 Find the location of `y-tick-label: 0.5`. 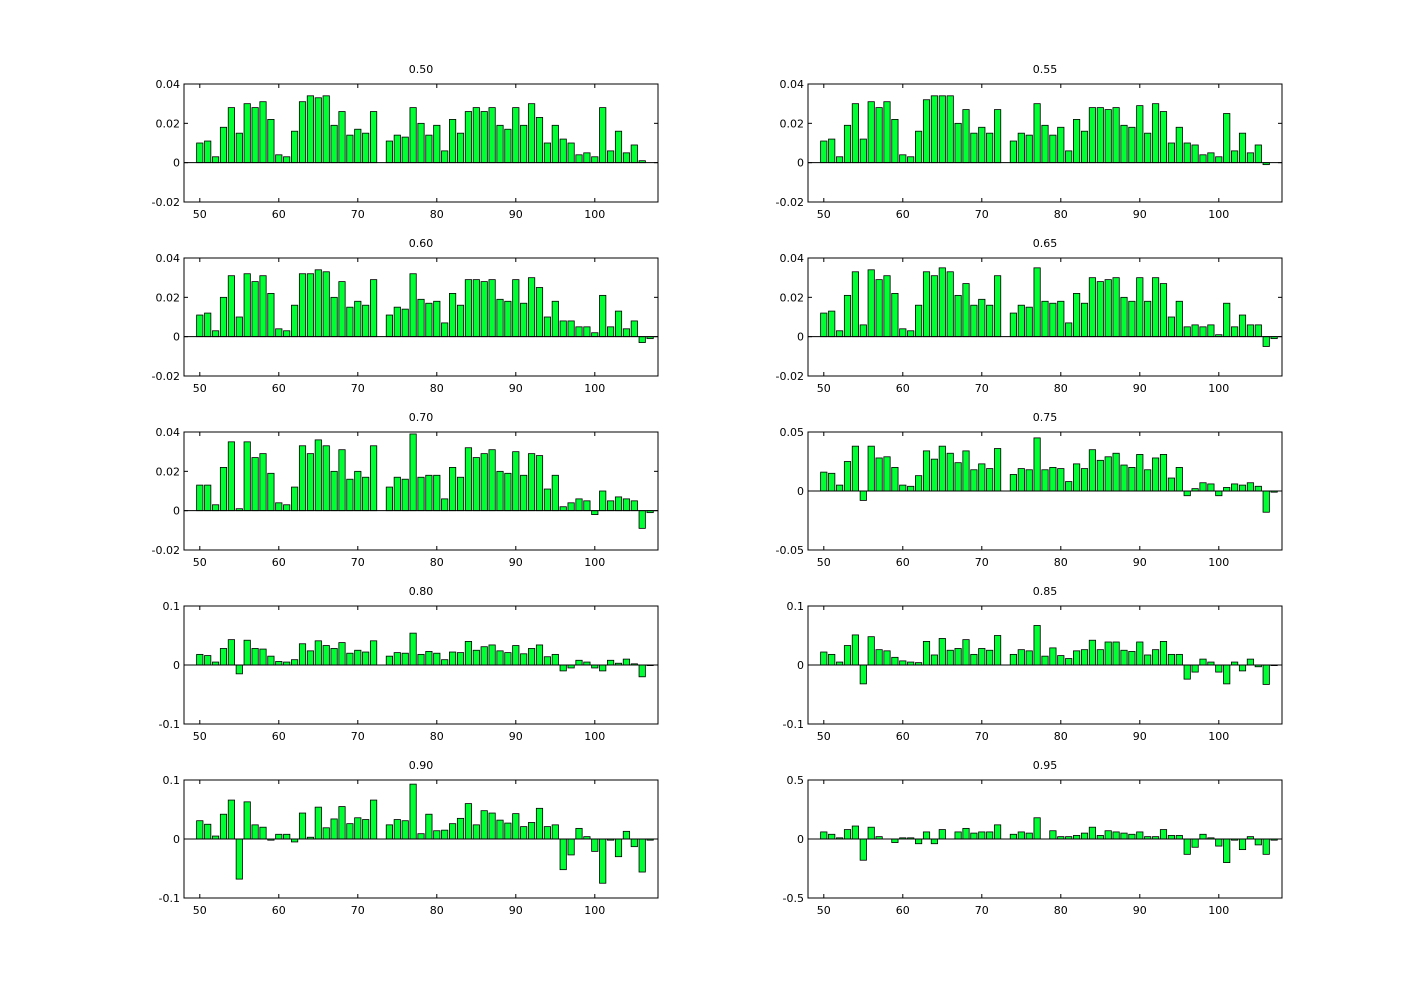

y-tick-label: 0.5 is located at coordinates (796, 780).